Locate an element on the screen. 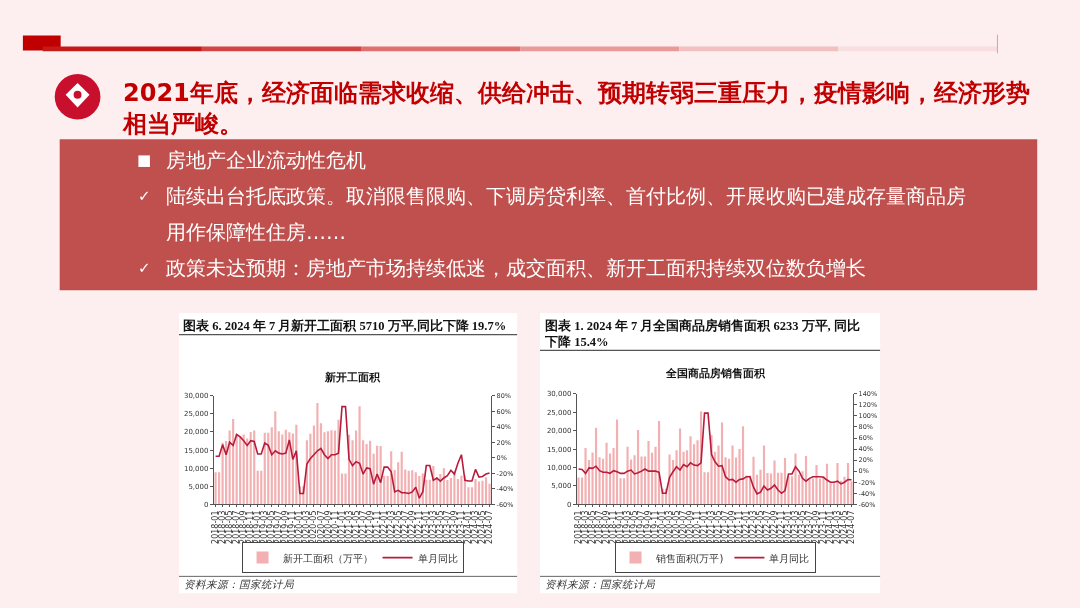 This screenshot has width=1080, height=608. chart-title: 图表 1. 2024 年 7 月全国商品房销售面积 6233 万平, 同比下降 15.4% is located at coordinates (702, 334).